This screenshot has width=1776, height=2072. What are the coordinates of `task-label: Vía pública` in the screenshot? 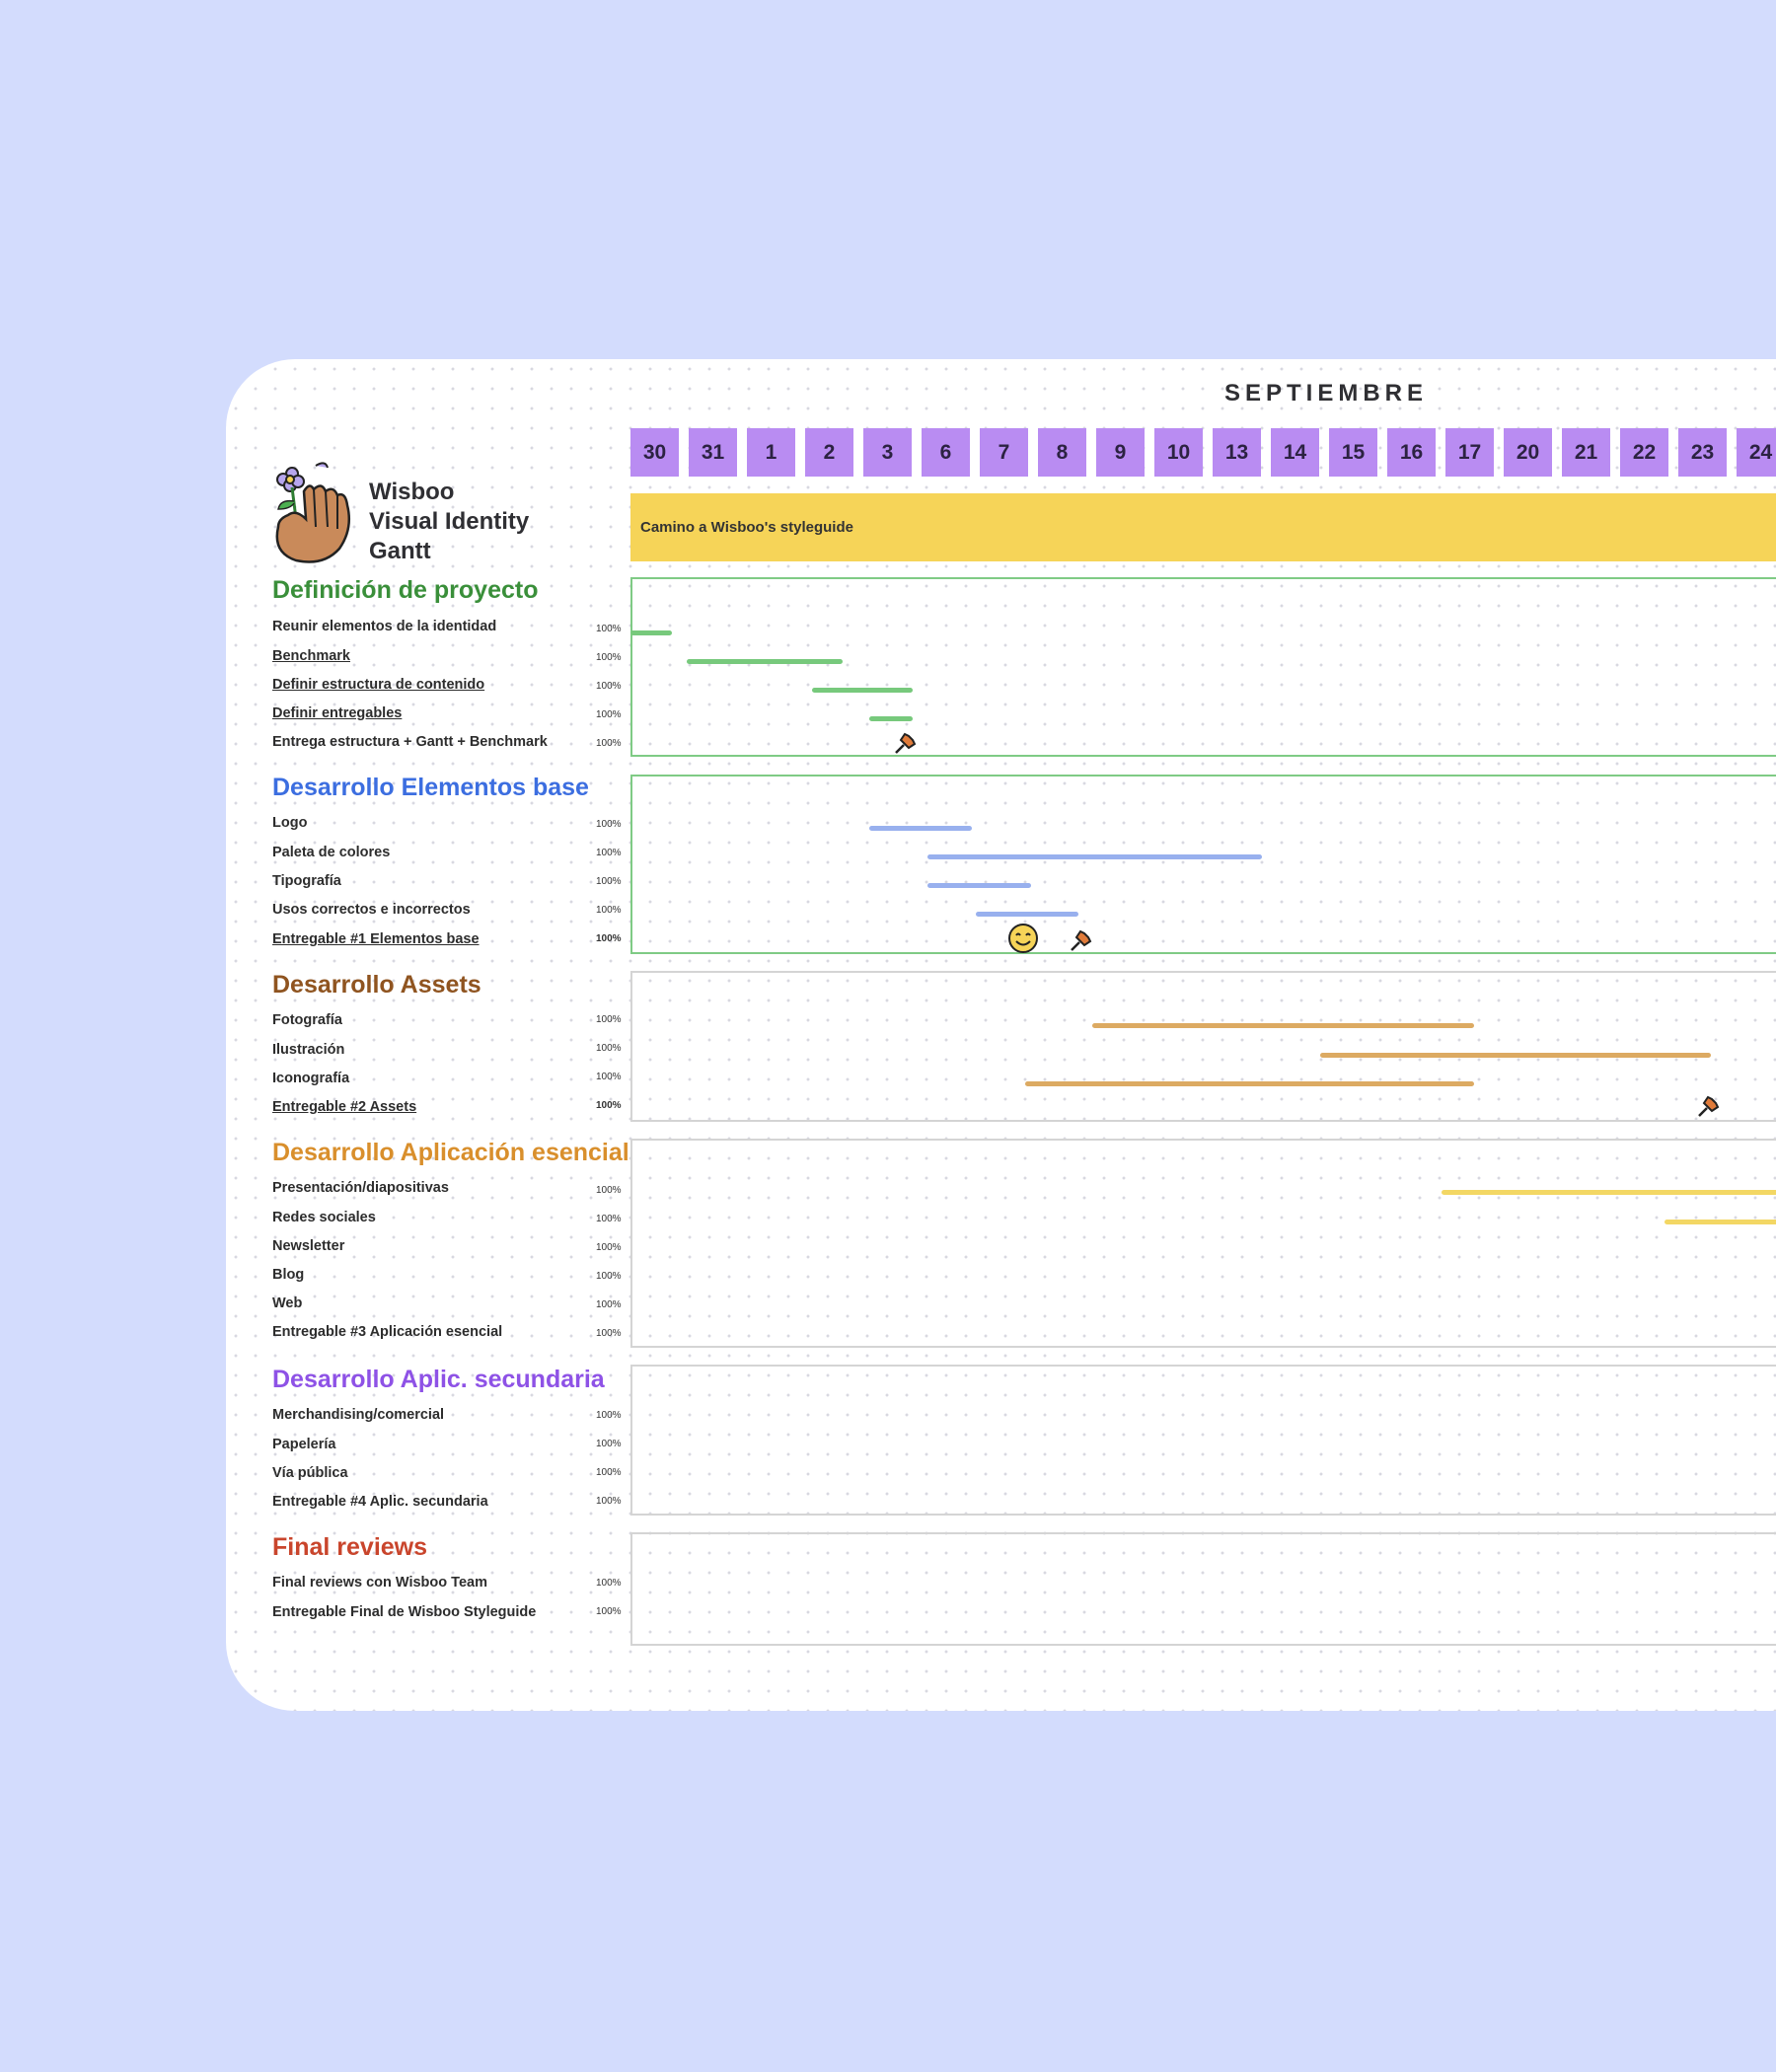 It's located at (310, 1473).